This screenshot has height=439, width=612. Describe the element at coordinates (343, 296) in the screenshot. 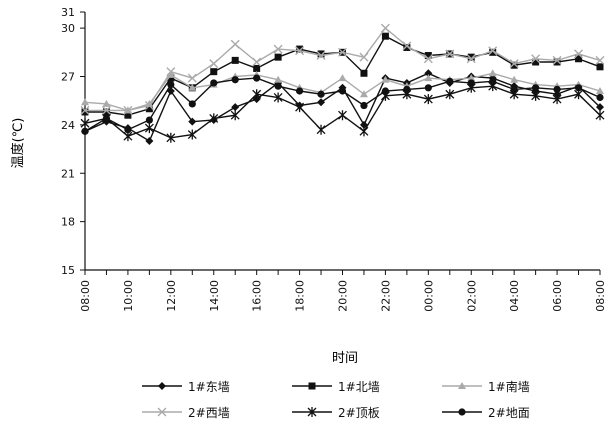

I see `x-tick-label: 20:00` at that location.